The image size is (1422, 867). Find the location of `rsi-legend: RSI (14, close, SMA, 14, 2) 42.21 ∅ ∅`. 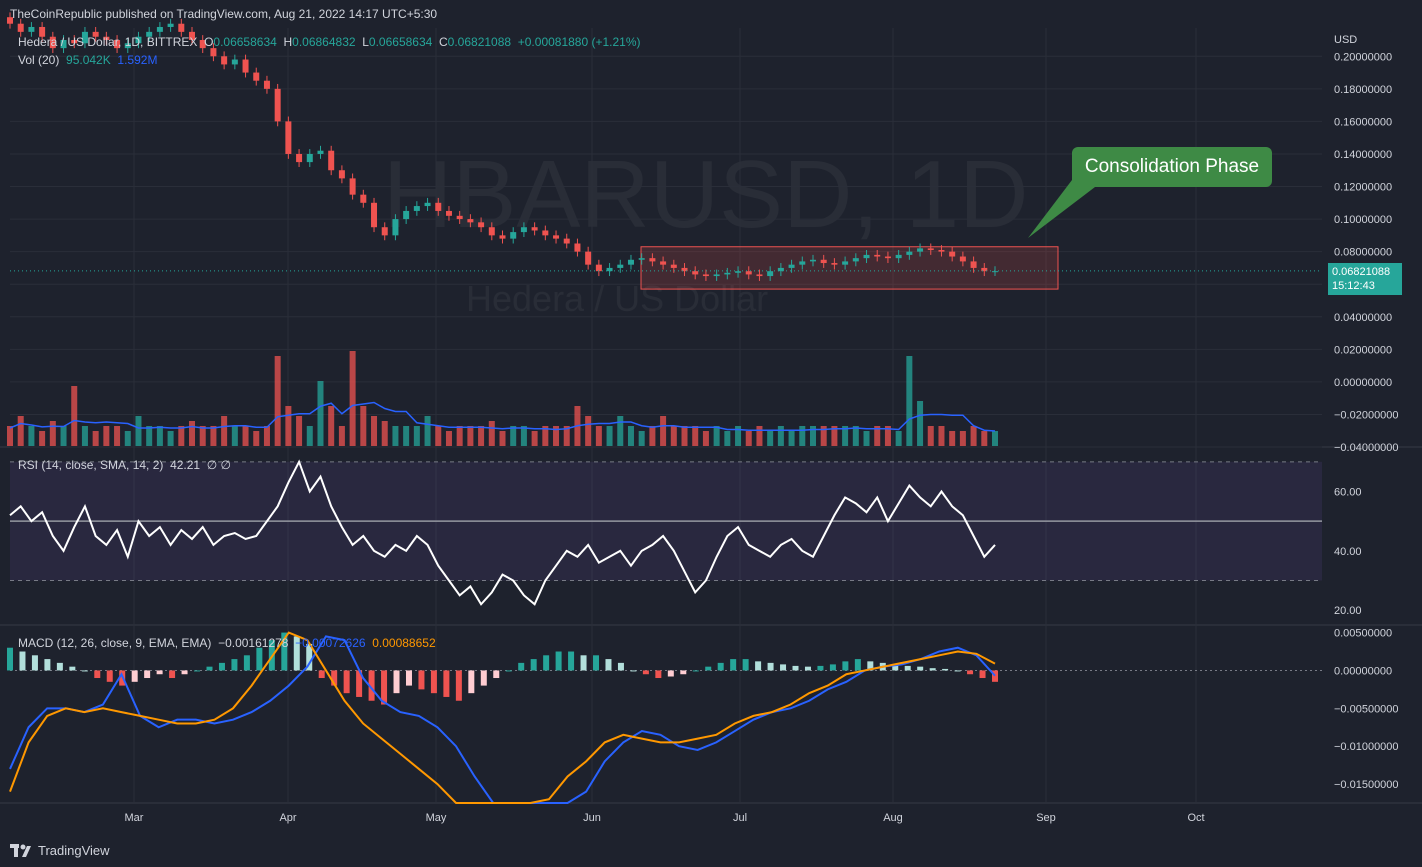

rsi-legend: RSI (14, close, SMA, 14, 2) 42.21 ∅ ∅ is located at coordinates (124, 465).